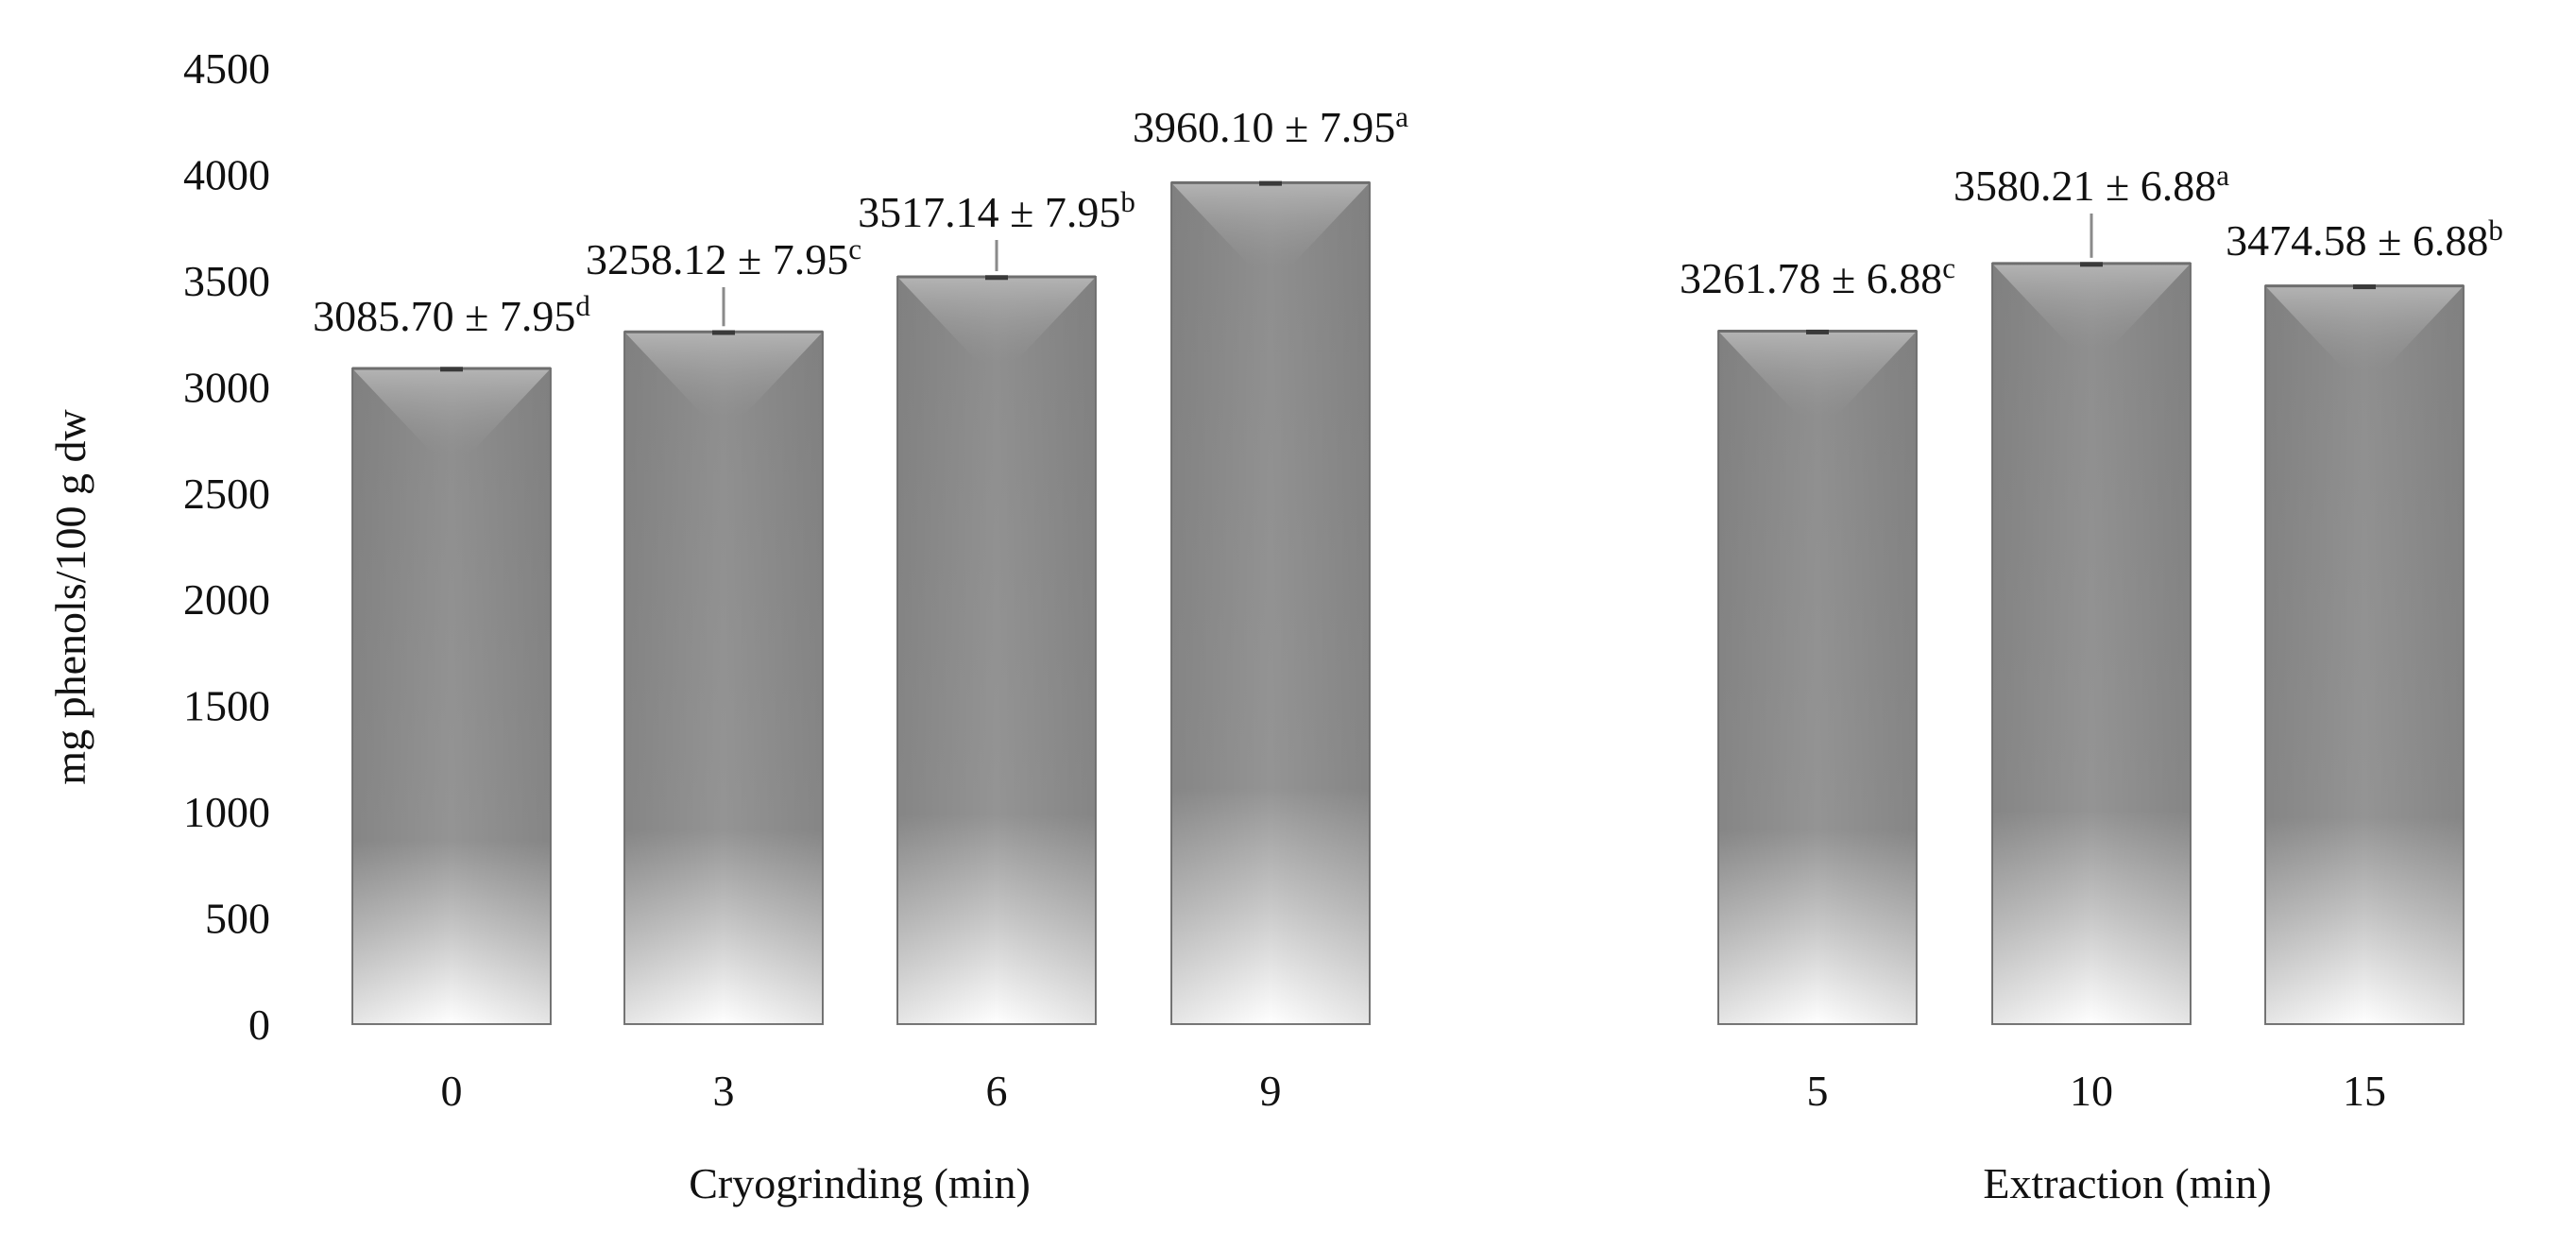 The height and width of the screenshot is (1249, 2576). I want to click on data-label: 3960.10 ± 7.95a, so click(1270, 125).